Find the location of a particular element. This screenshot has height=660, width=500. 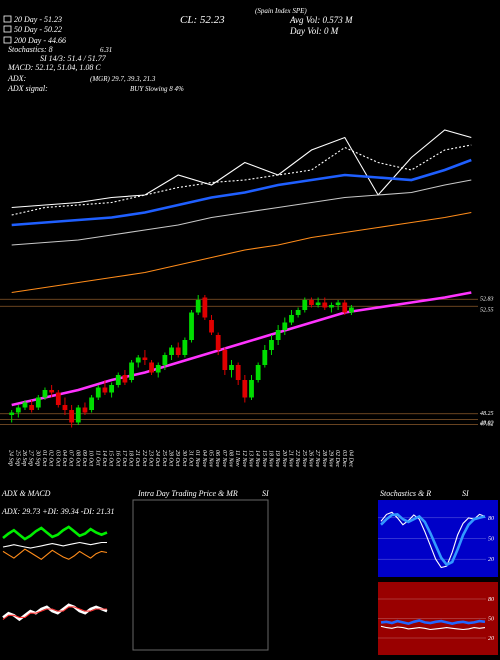

x-tick-label: 04 Nov is located at coordinates (204, 459).